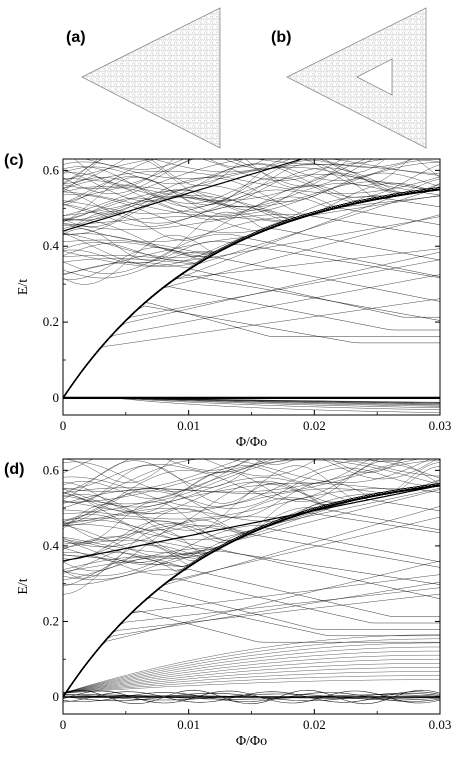 This screenshot has width=463, height=761. Describe the element at coordinates (76, 37) in the screenshot. I see `panel-label-a: (a)` at that location.